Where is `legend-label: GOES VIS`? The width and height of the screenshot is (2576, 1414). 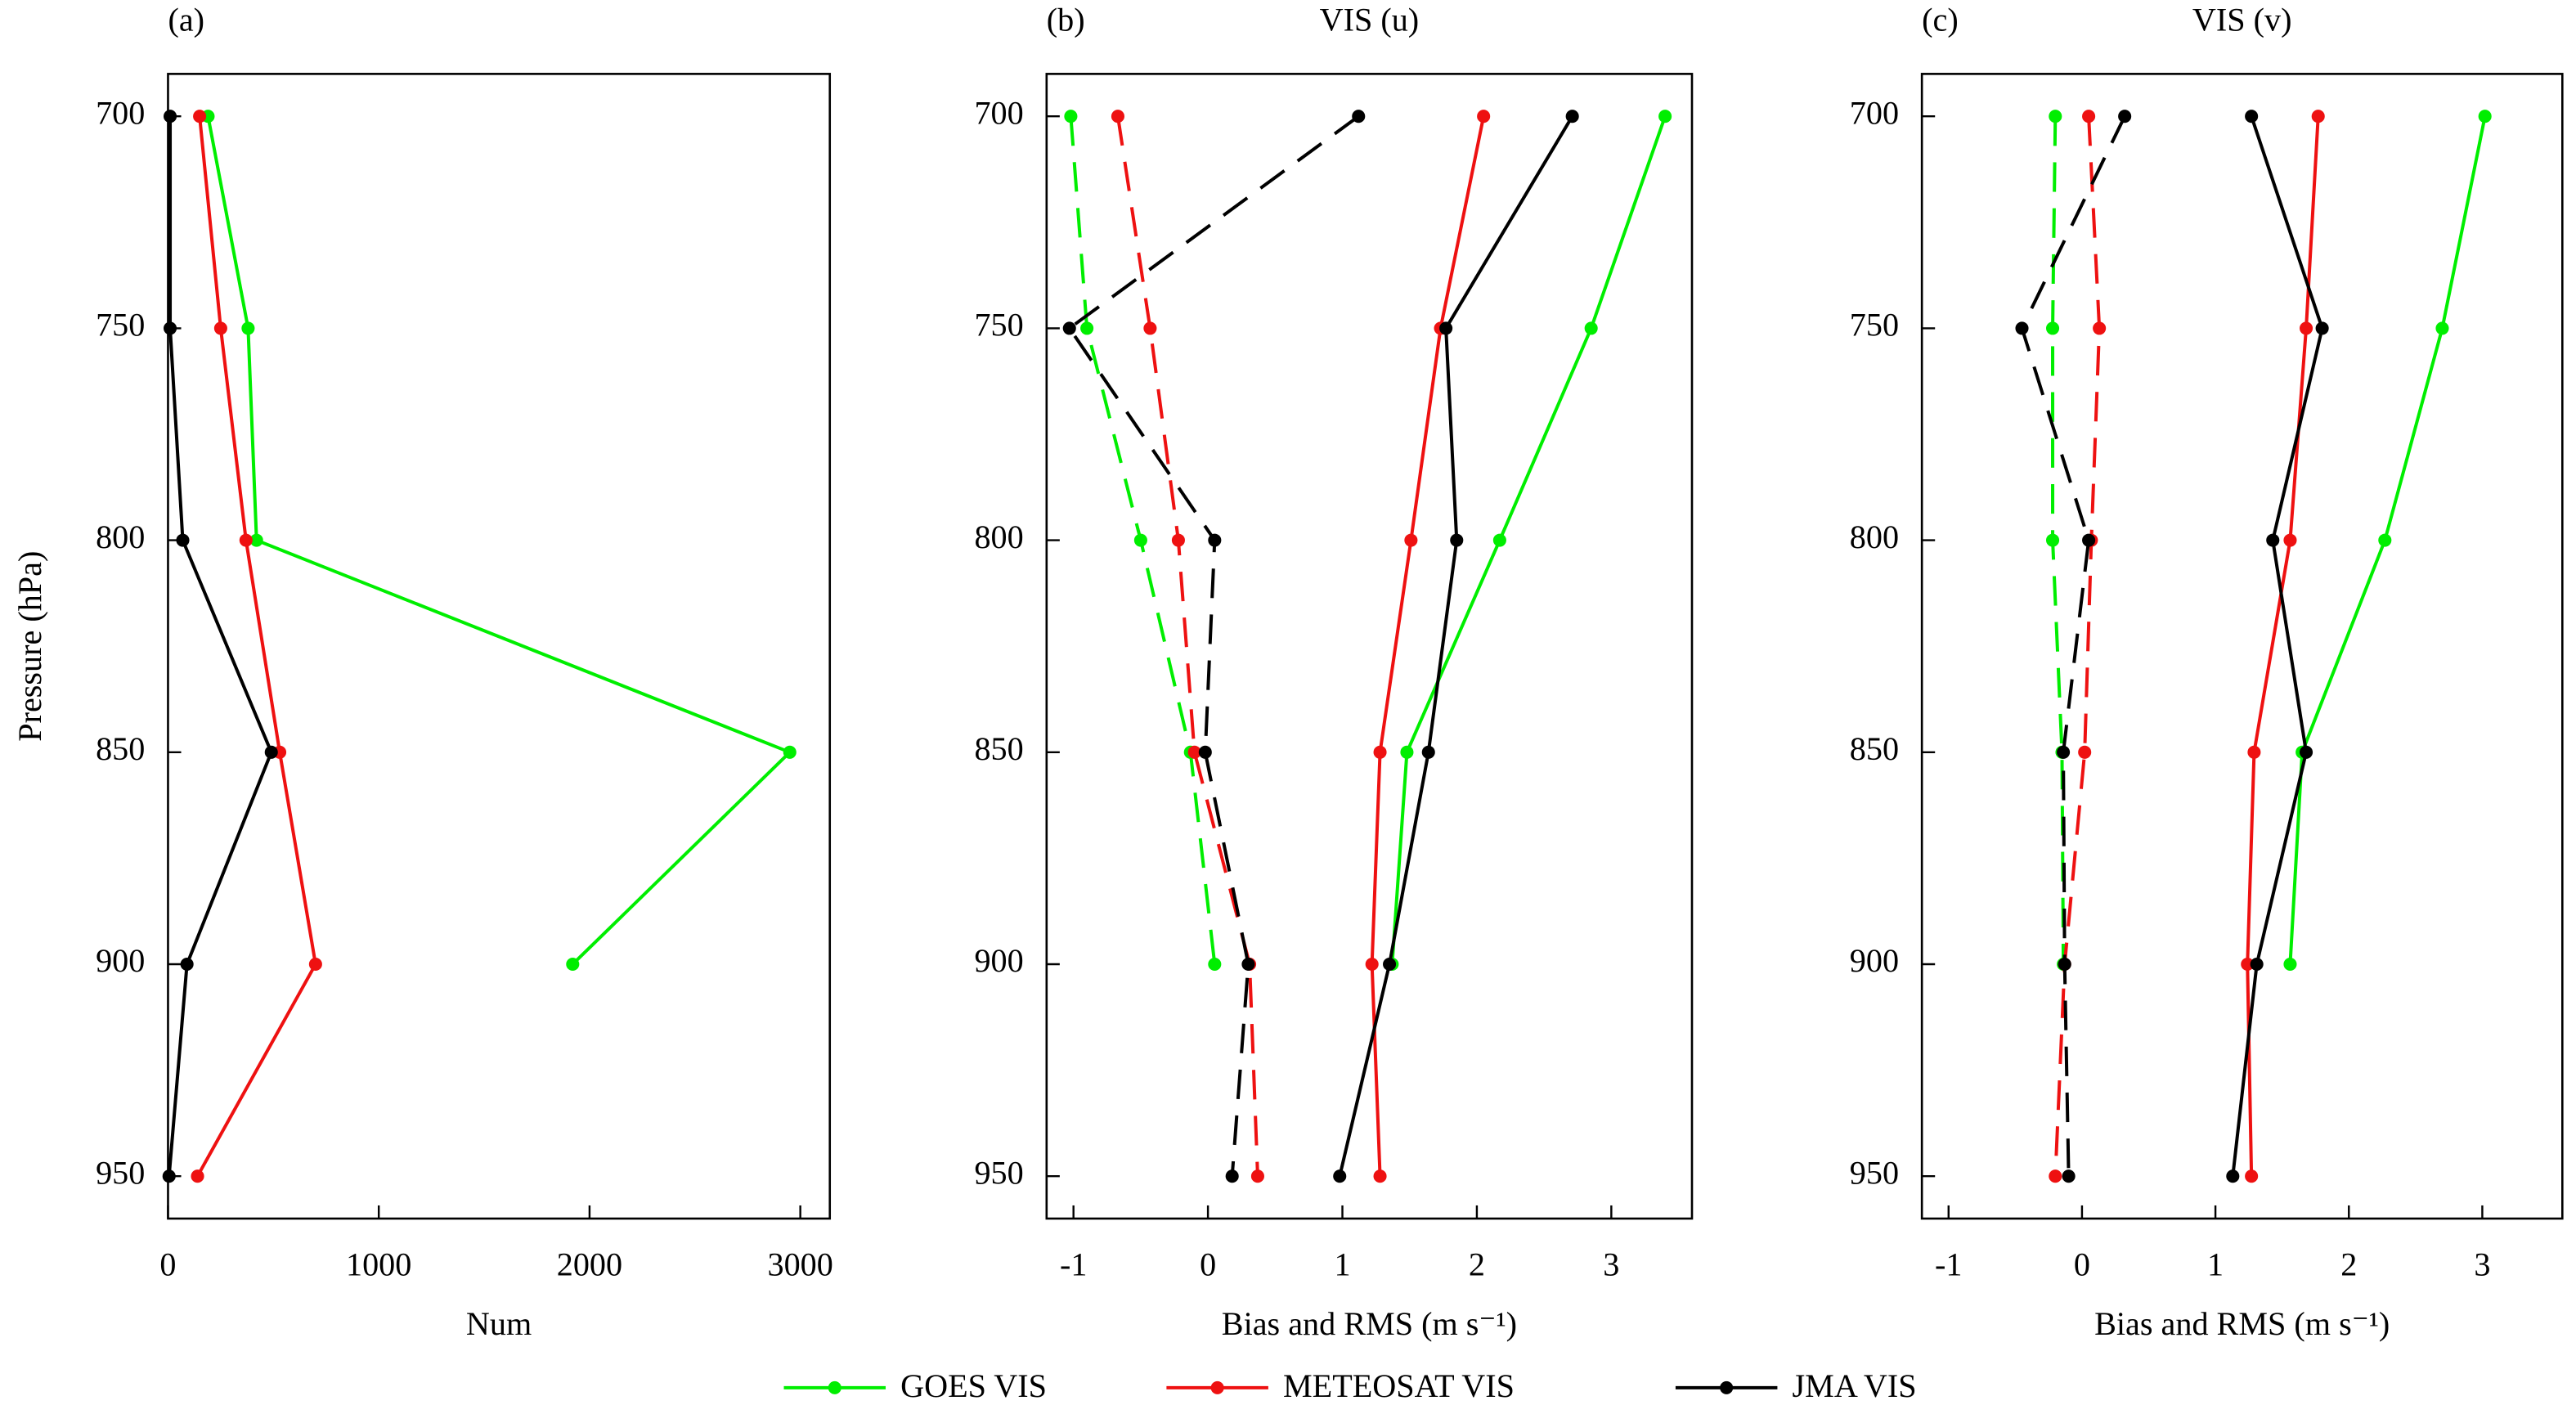
legend-label: GOES VIS is located at coordinates (974, 1385).